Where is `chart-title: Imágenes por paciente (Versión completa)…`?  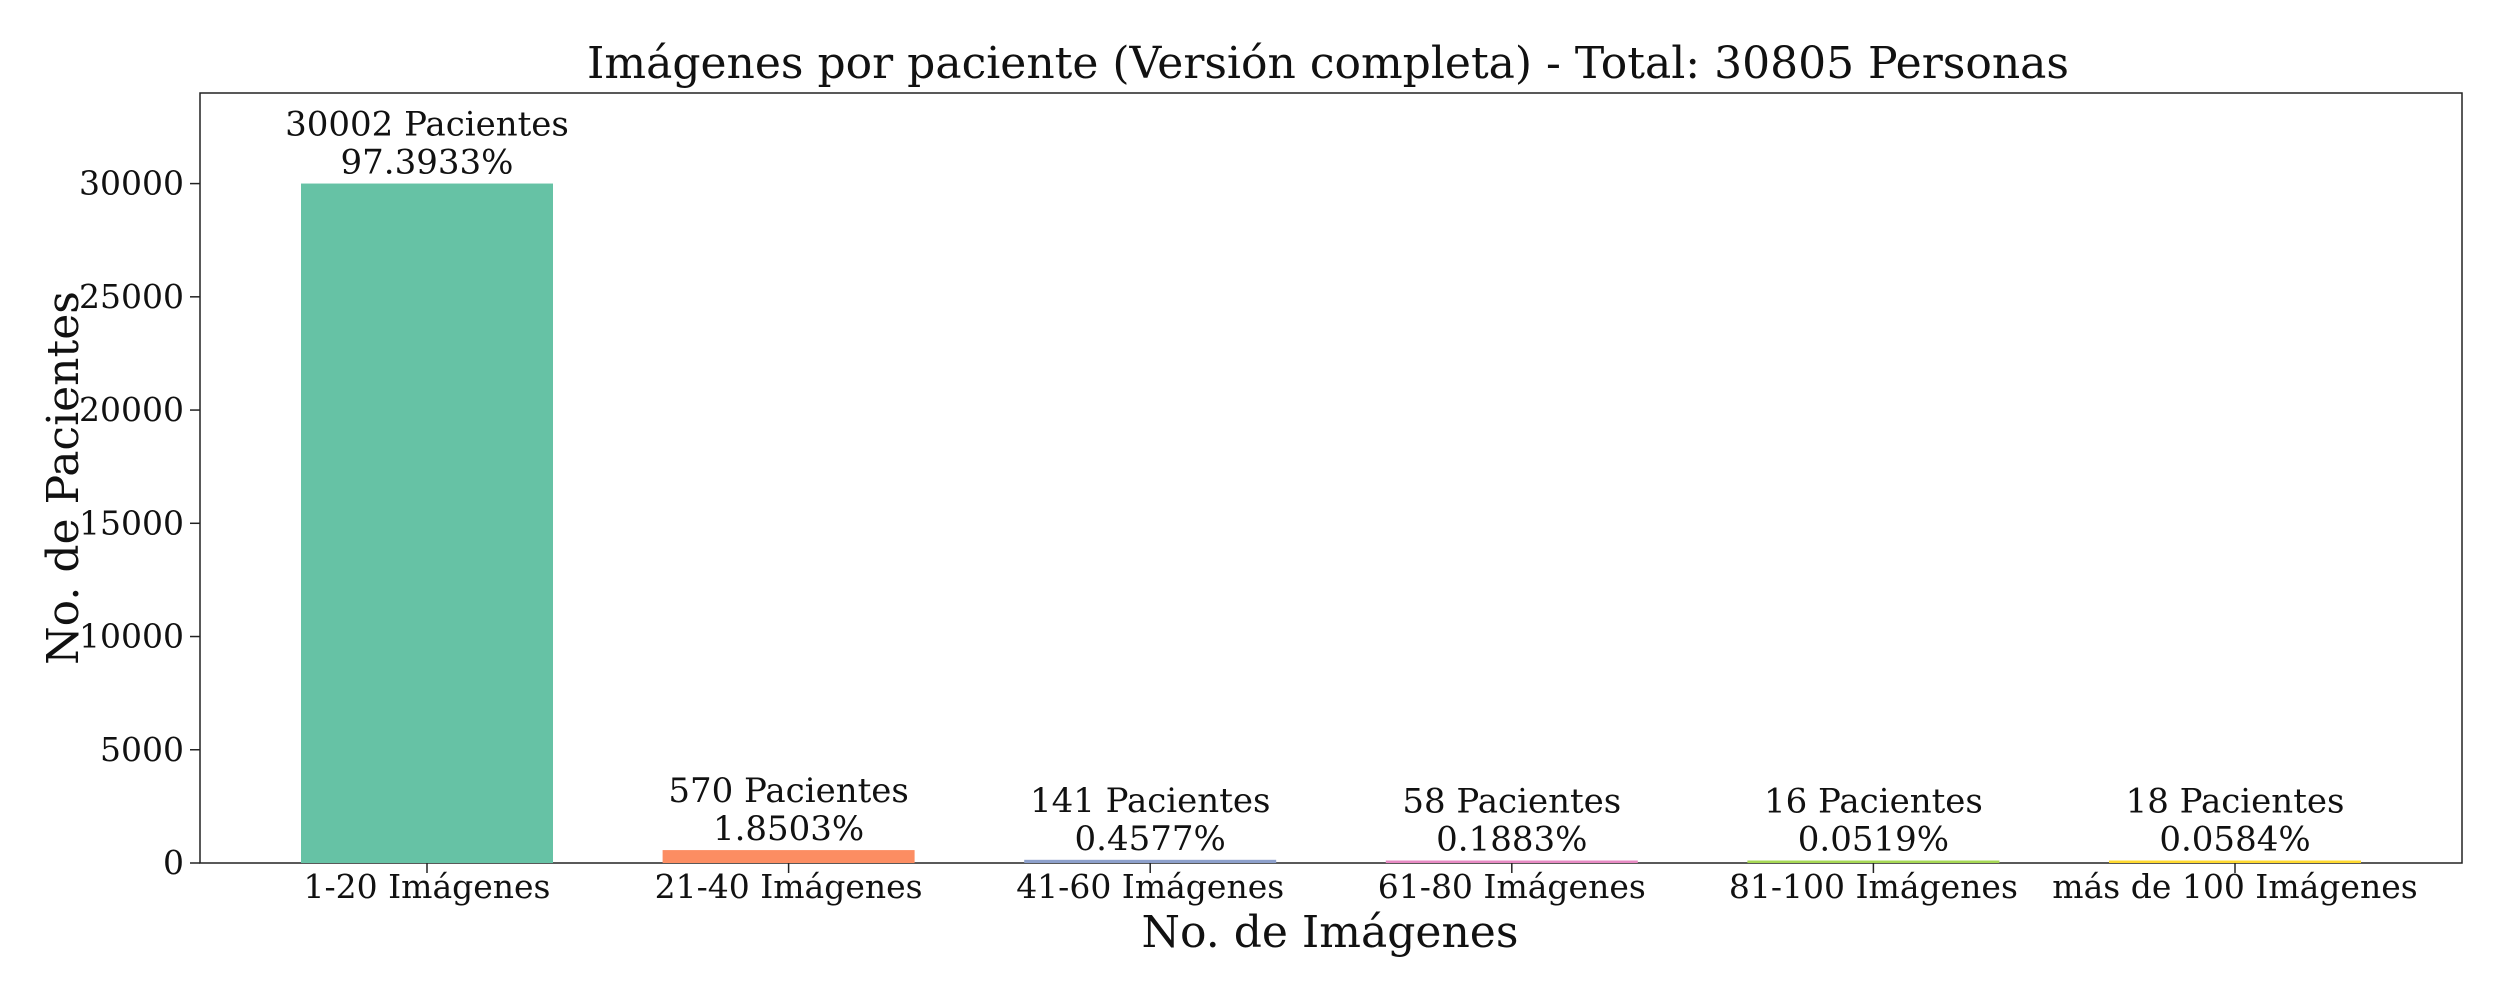 chart-title: Imágenes por paciente (Versión completa)… is located at coordinates (1328, 63).